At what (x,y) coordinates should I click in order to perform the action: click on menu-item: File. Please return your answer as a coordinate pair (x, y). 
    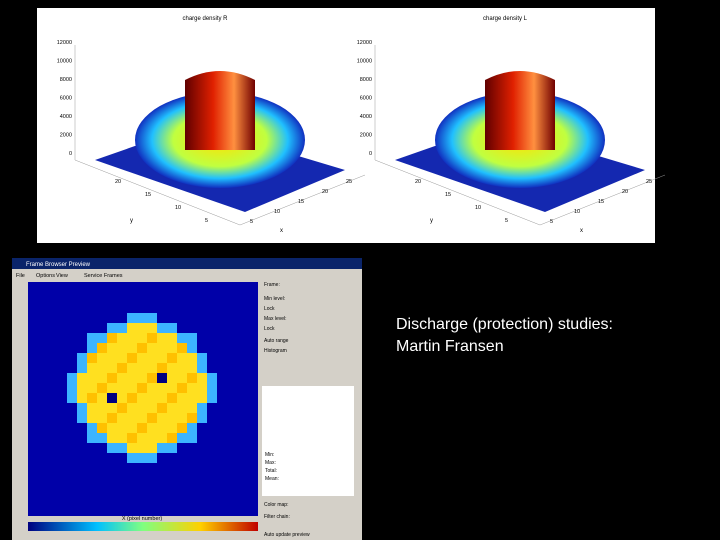
    Looking at the image, I should click on (20, 276).